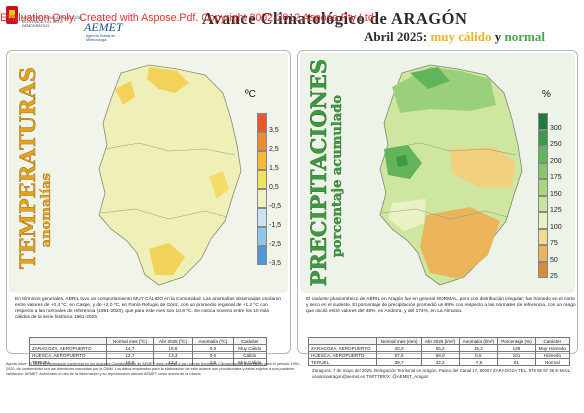 The width and height of the screenshot is (584, 413). Describe the element at coordinates (213, 355) in the screenshot. I see `table-cell: 0,6` at that location.